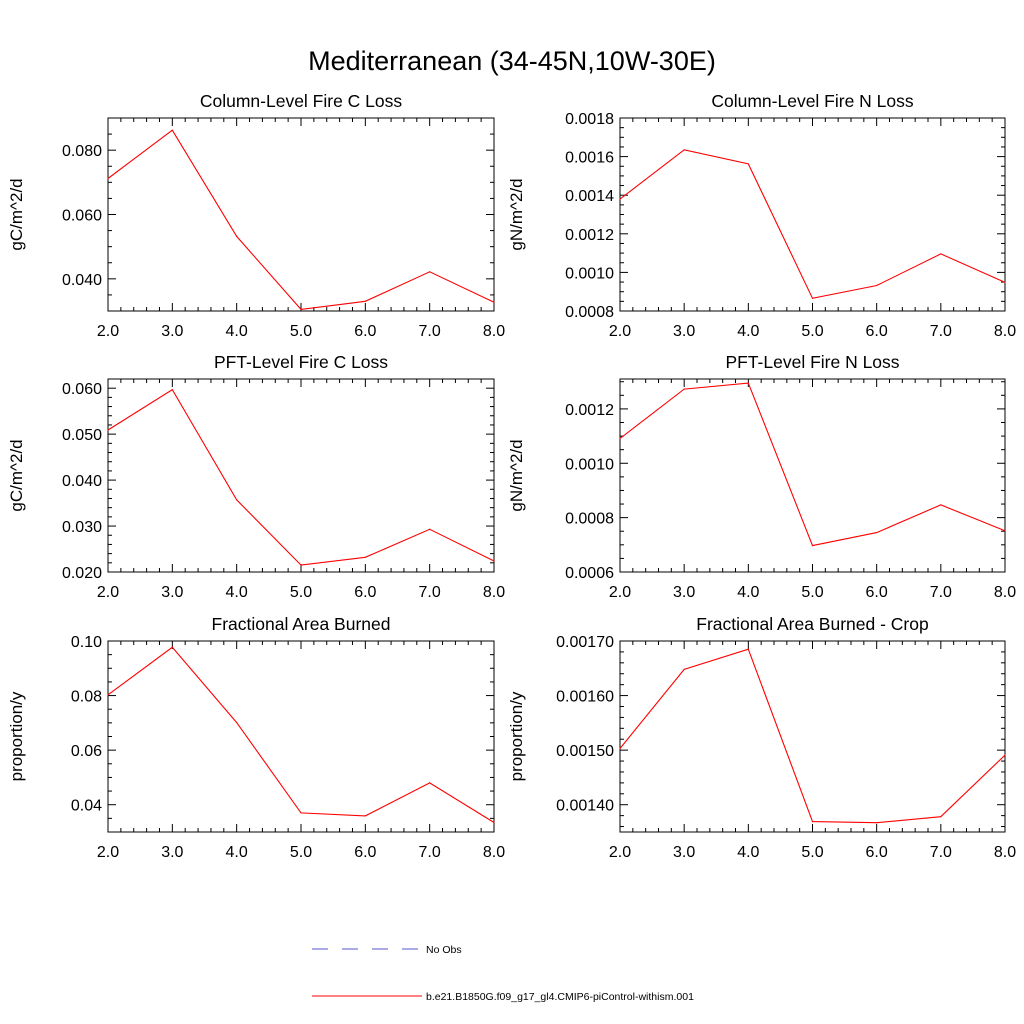 The width and height of the screenshot is (1024, 1024). I want to click on y-tick-label: 0.00160, so click(585, 697).